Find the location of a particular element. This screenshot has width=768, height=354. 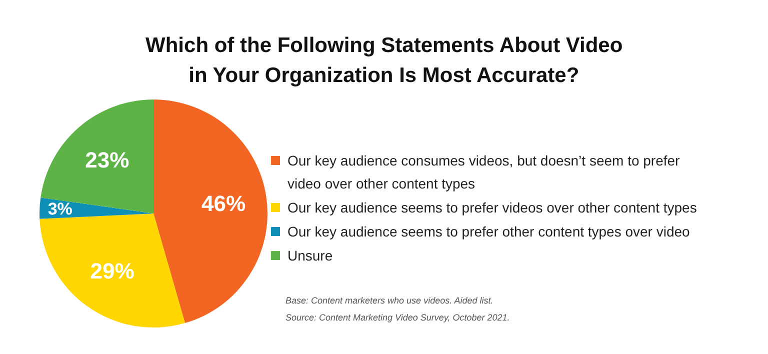

legend-label: Our key audience consumes videos, but doesn’t seem to prefer video over other content types is located at coordinates (484, 172).